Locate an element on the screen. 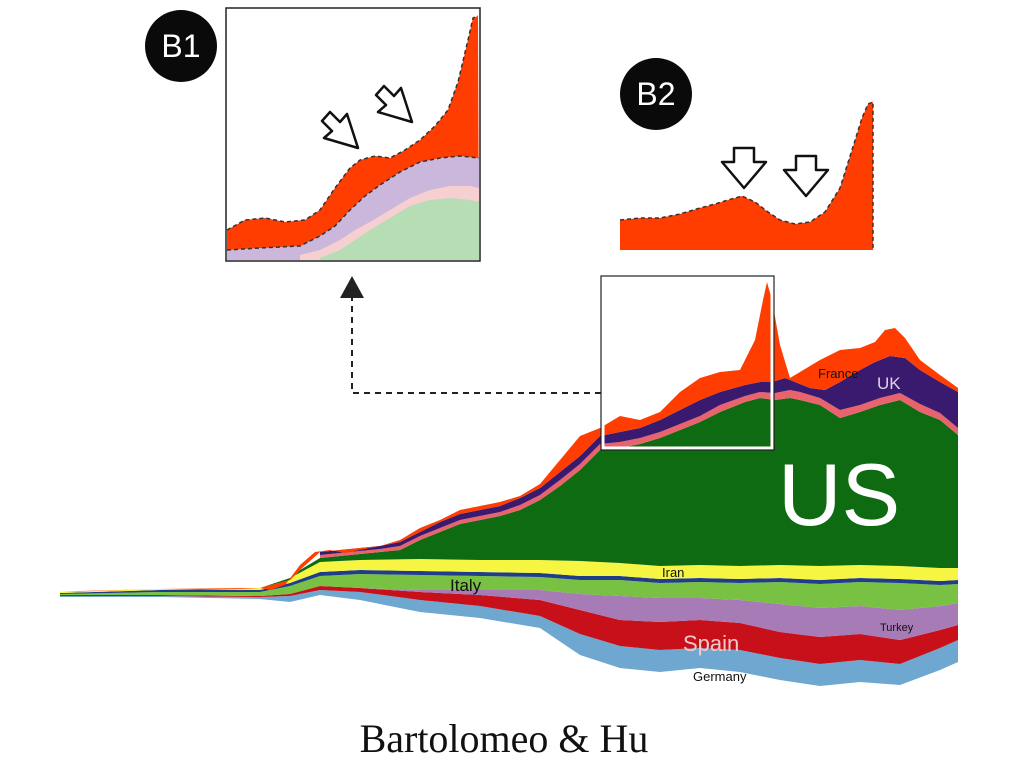  selection-box-outline is located at coordinates (687, 363).